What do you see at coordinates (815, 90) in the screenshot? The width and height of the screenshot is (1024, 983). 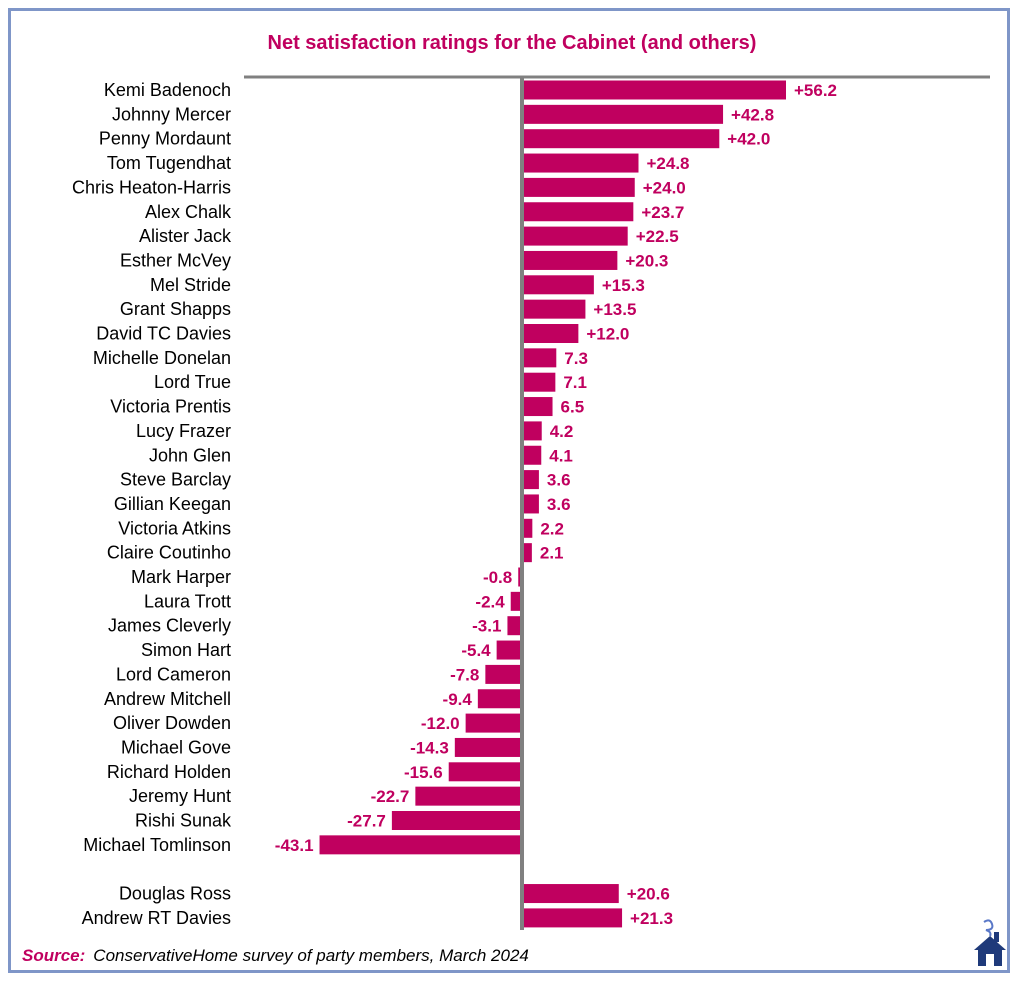 I see `data-label: +56.2` at bounding box center [815, 90].